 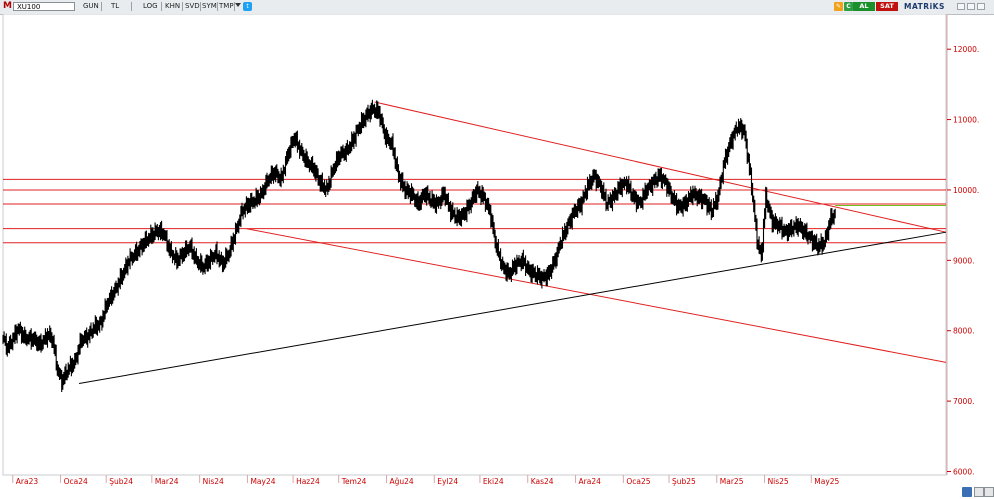 What do you see at coordinates (7, 6) in the screenshot?
I see `app-logo: M` at bounding box center [7, 6].